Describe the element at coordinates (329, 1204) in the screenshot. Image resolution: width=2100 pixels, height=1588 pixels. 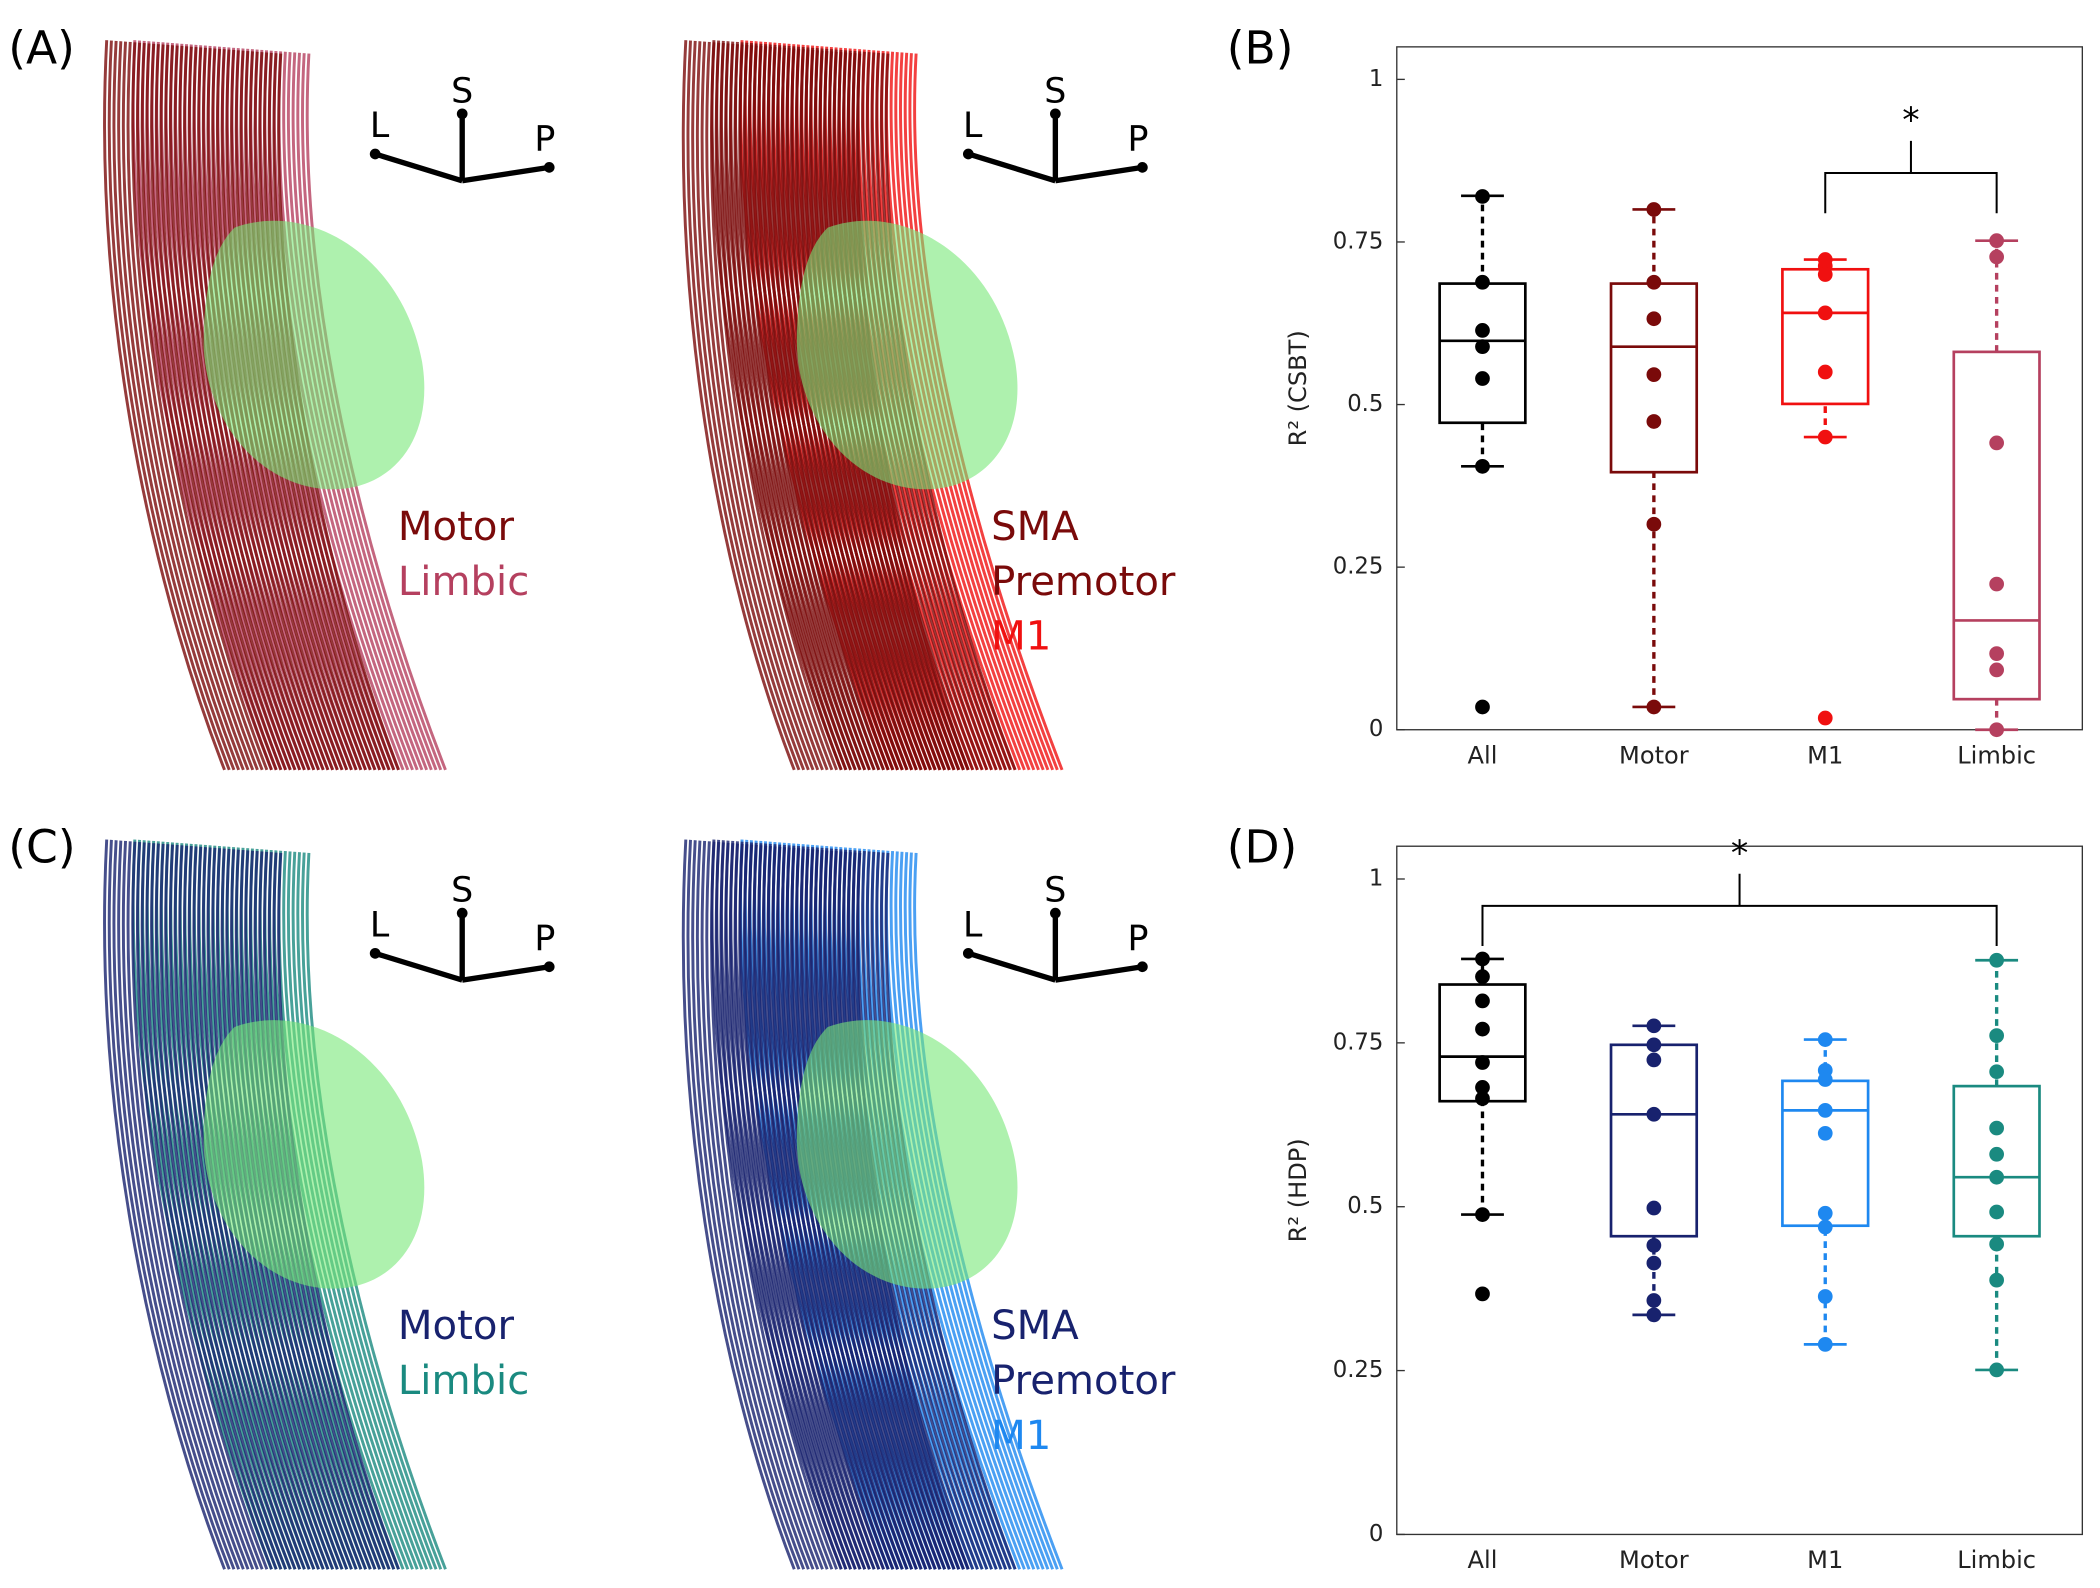
I see `tract-render: L S P Motor Limbic` at that location.